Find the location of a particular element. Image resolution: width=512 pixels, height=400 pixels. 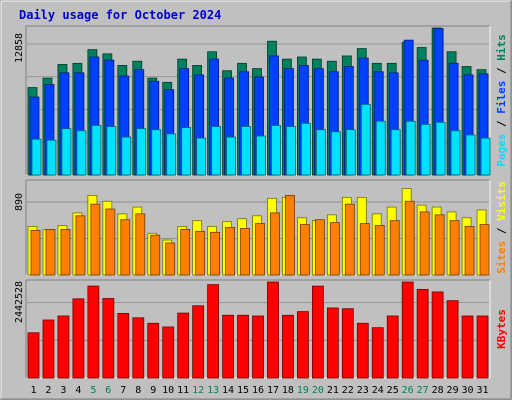

x-tick-label-day-25: 25 is located at coordinates (393, 390).